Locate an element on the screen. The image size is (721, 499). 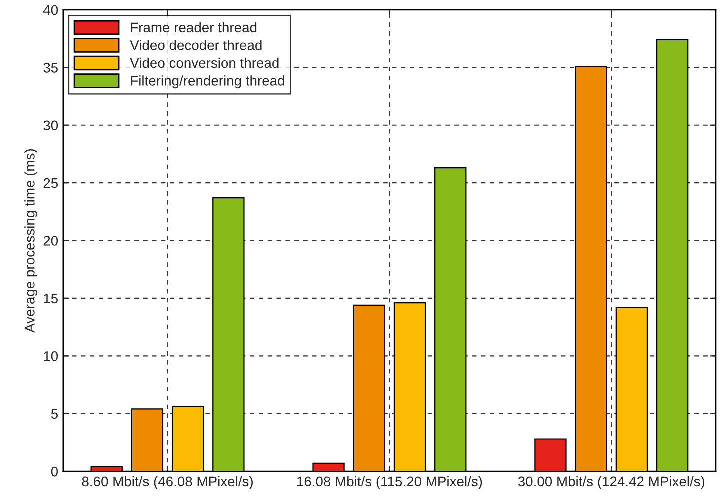
y-axis-title: Average processing time (ms) is located at coordinates (31, 241).